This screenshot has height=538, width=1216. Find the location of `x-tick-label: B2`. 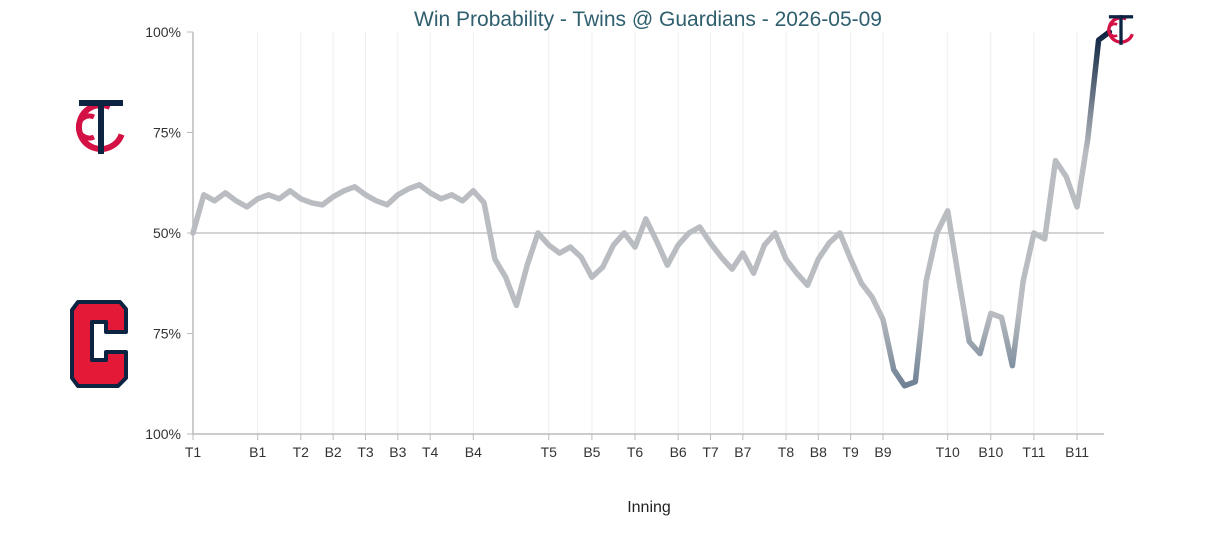

x-tick-label: B2 is located at coordinates (333, 452).